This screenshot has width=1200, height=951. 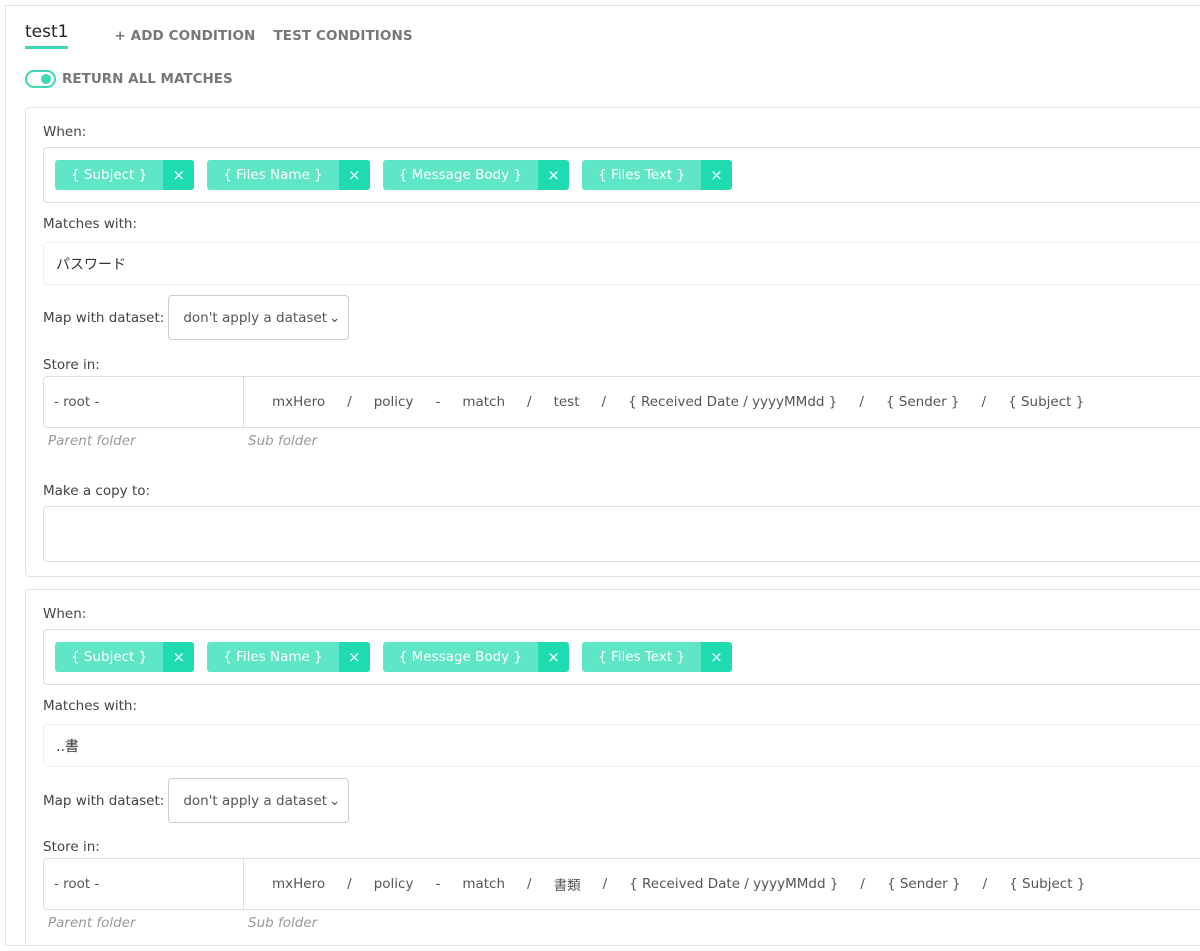 What do you see at coordinates (147, 79) in the screenshot?
I see `return-all-matches-label: RETURN ALL MATCHES` at bounding box center [147, 79].